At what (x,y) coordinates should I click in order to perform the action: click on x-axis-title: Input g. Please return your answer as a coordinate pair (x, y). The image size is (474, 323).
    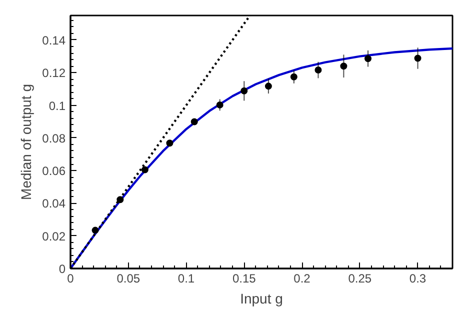
    Looking at the image, I should click on (261, 298).